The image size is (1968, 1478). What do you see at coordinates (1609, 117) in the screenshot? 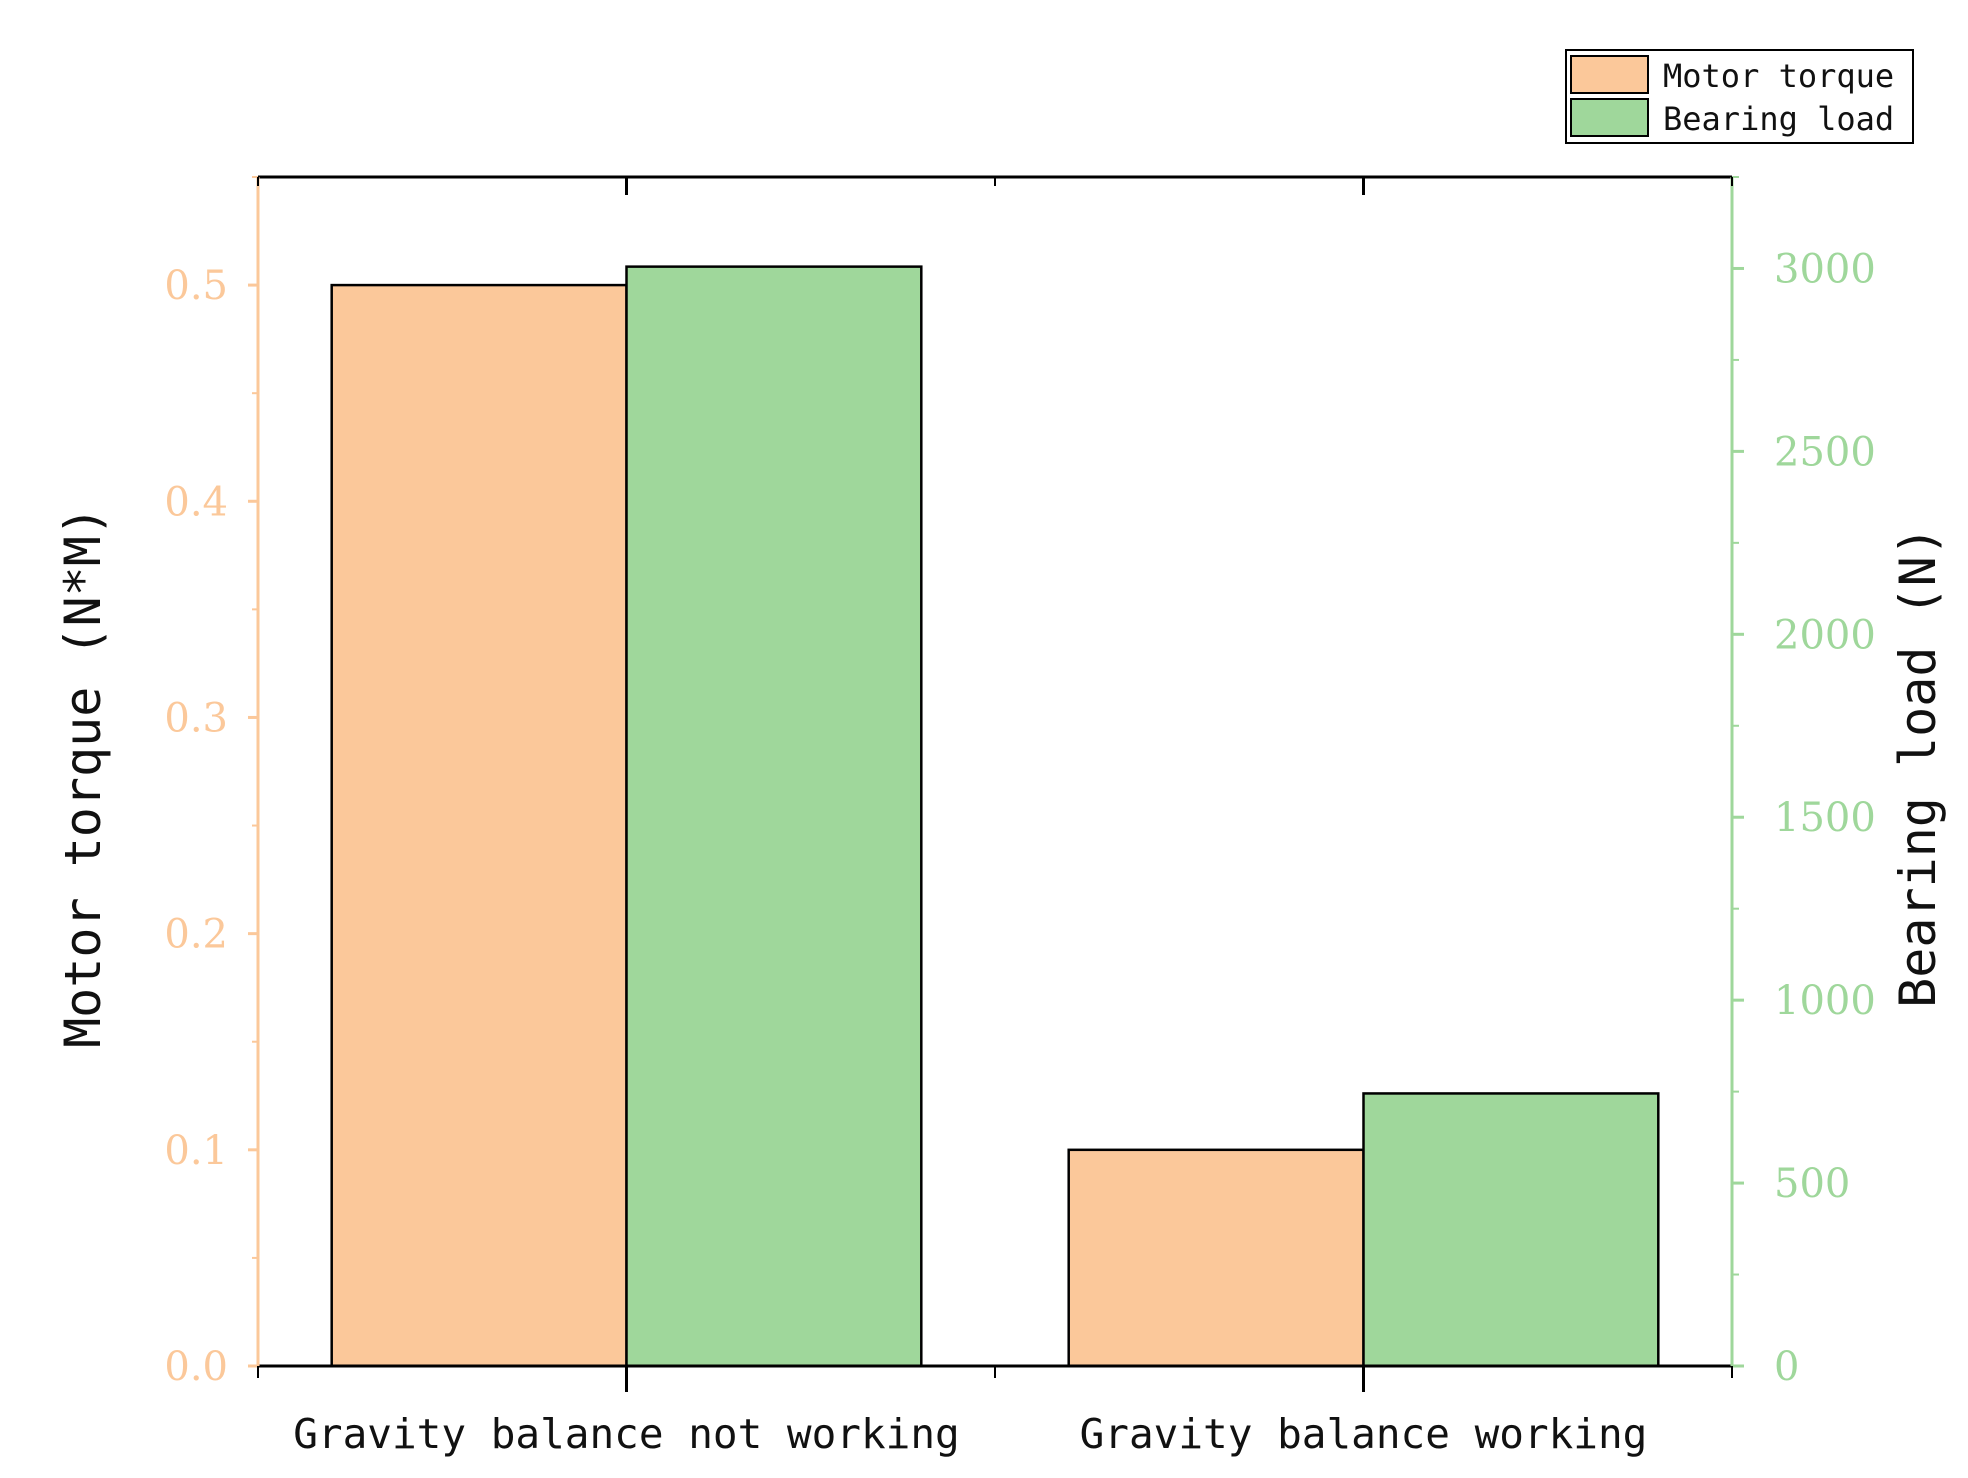
I see `legend-swatch-bearing-load` at bounding box center [1609, 117].